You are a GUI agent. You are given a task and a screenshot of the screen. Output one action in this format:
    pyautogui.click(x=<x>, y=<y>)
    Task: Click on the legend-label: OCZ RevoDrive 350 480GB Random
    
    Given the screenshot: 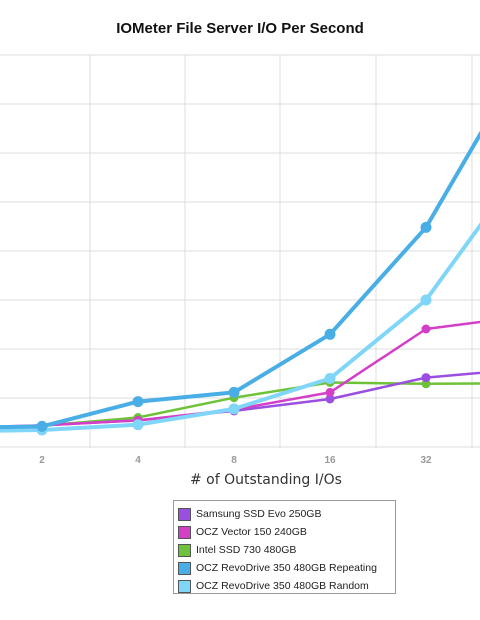 What is the action you would take?
    pyautogui.click(x=282, y=586)
    